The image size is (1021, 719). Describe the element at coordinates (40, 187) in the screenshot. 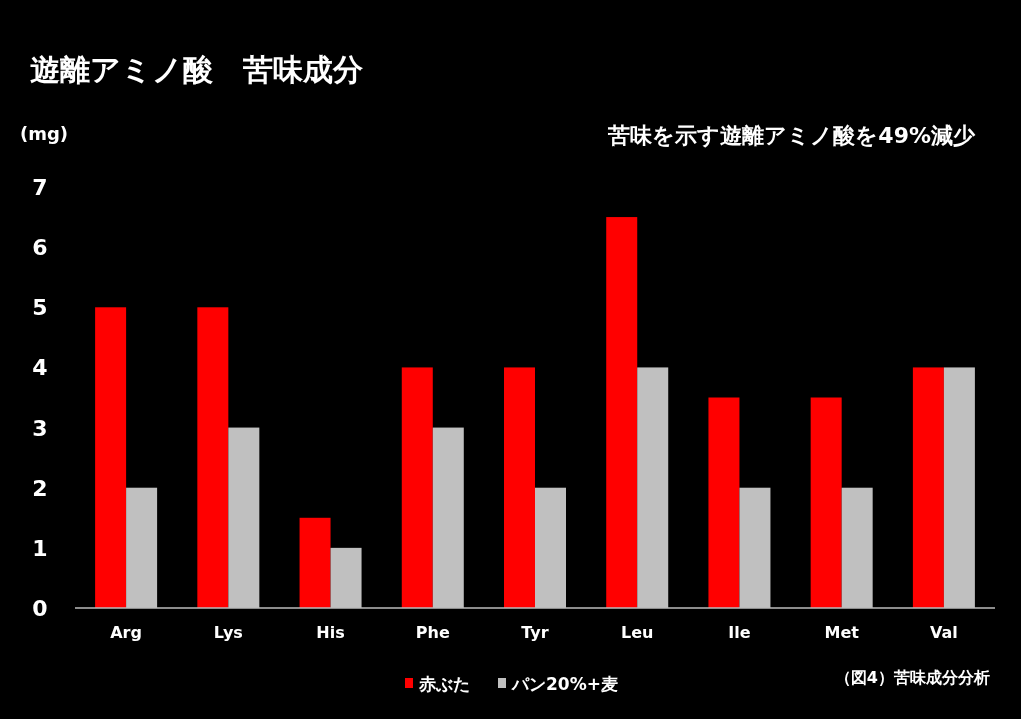

I see `y-tick-label: 7` at that location.